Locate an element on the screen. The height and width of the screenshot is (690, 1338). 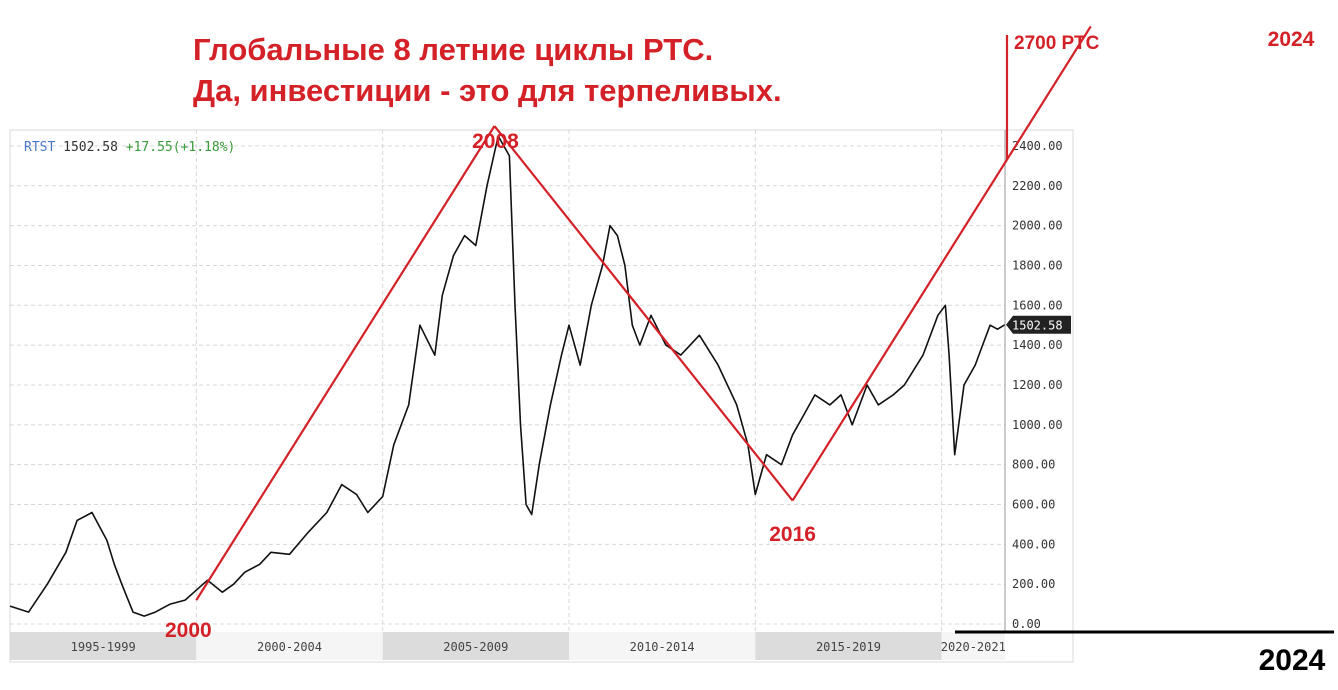
cycle-label-2008: 2008 is located at coordinates (495, 141).